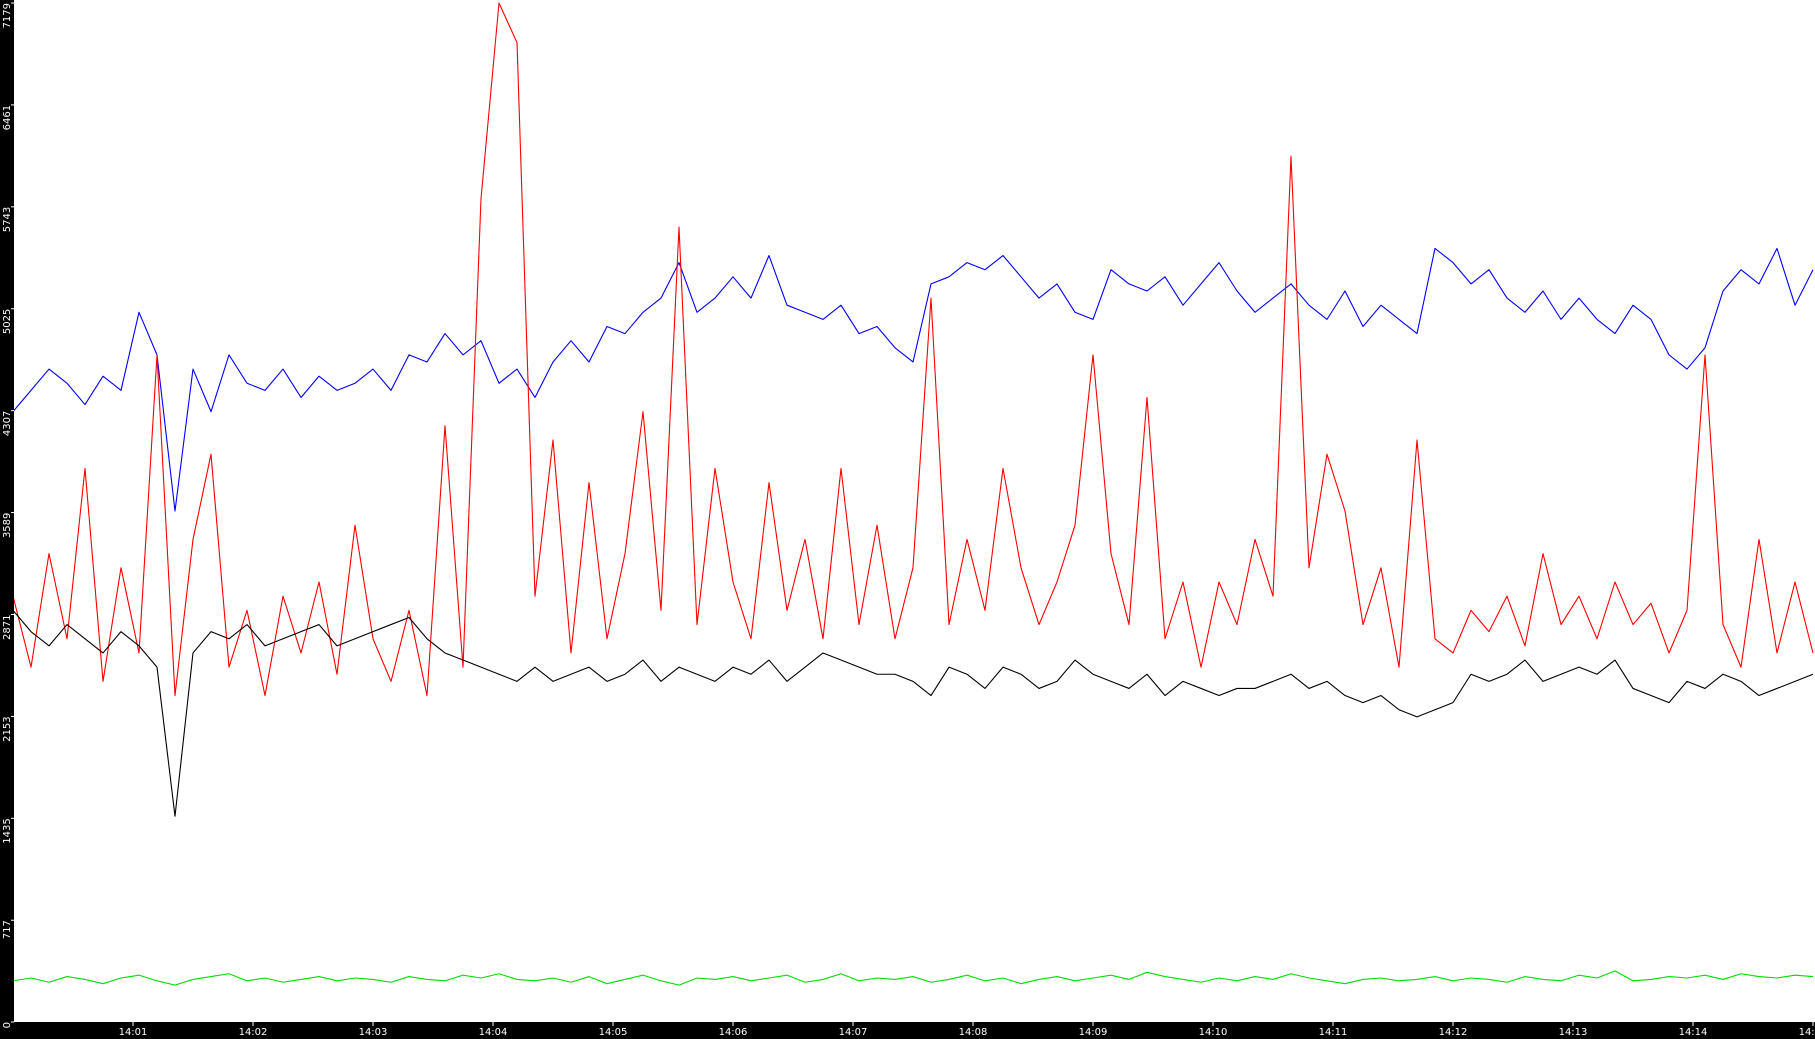  I want to click on x-tick-label: 14:02, so click(253, 1032).